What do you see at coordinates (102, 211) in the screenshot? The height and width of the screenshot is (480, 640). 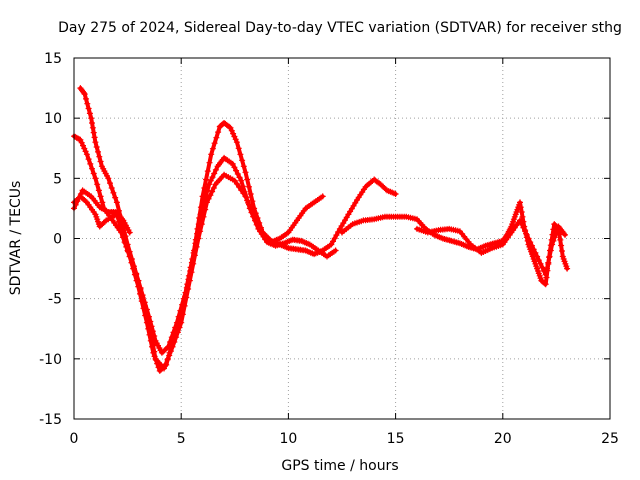 I see `series-track-d` at bounding box center [102, 211].